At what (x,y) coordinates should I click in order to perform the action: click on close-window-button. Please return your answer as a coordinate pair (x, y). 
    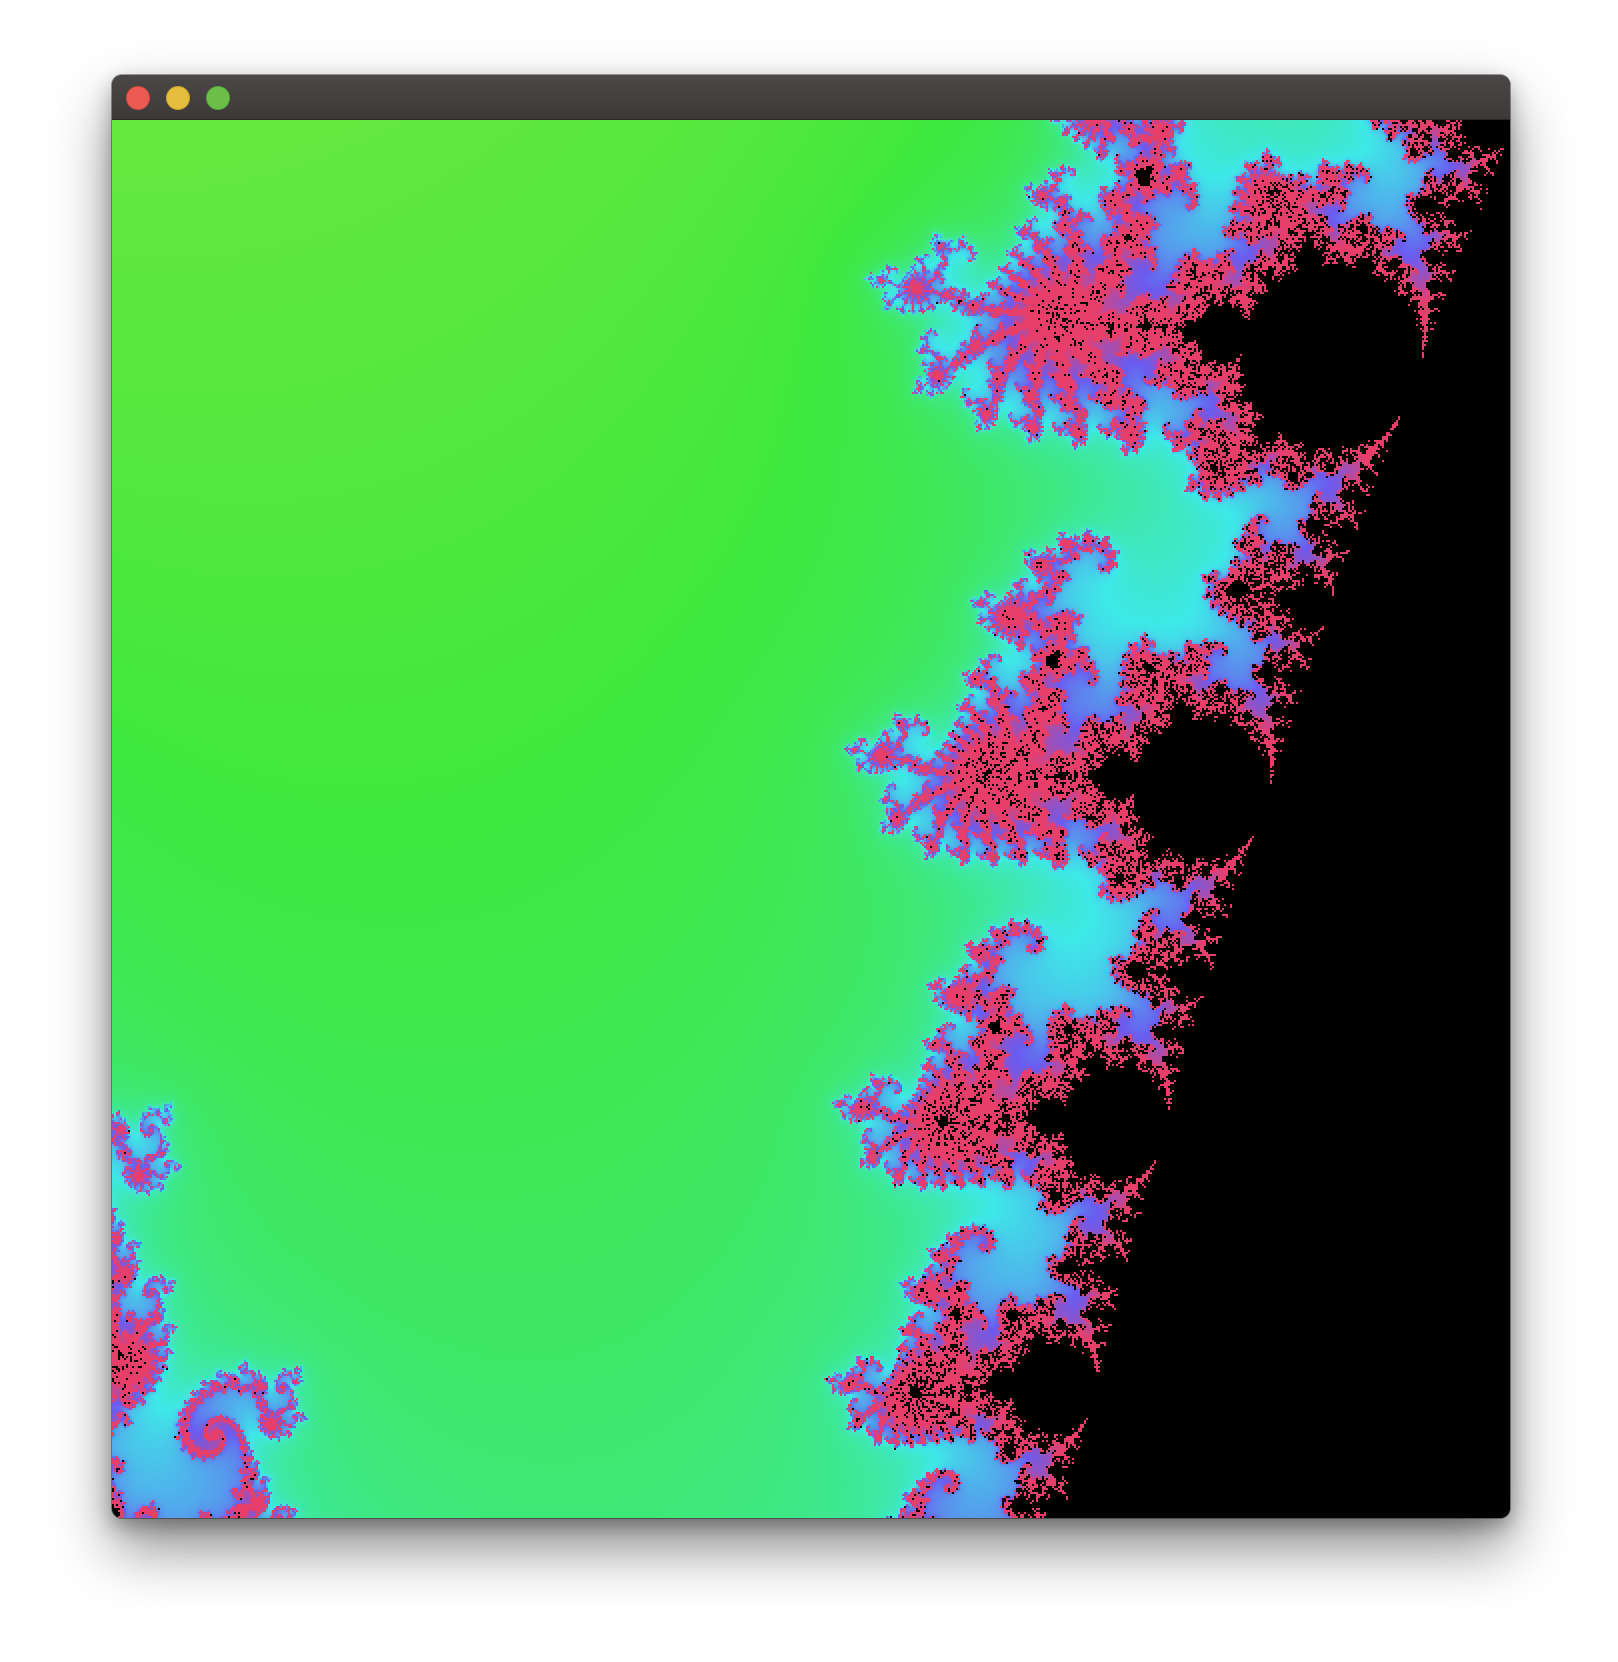
    Looking at the image, I should click on (138, 98).